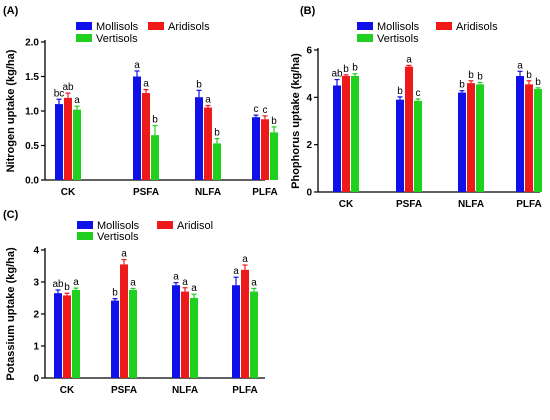 The height and width of the screenshot is (420, 550). What do you see at coordinates (308, 11) in the screenshot?
I see `panel-label: (B)` at bounding box center [308, 11].